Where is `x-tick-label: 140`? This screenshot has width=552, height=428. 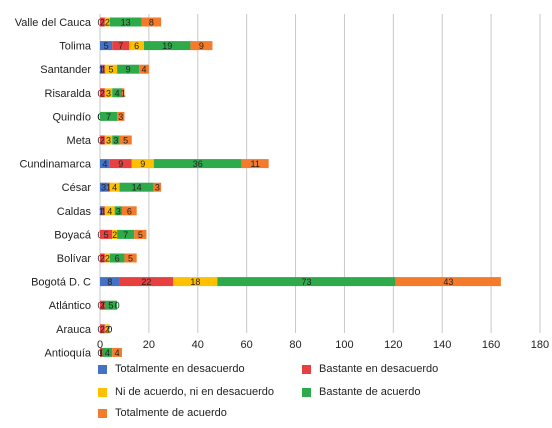 x-tick-label: 140 is located at coordinates (442, 345).